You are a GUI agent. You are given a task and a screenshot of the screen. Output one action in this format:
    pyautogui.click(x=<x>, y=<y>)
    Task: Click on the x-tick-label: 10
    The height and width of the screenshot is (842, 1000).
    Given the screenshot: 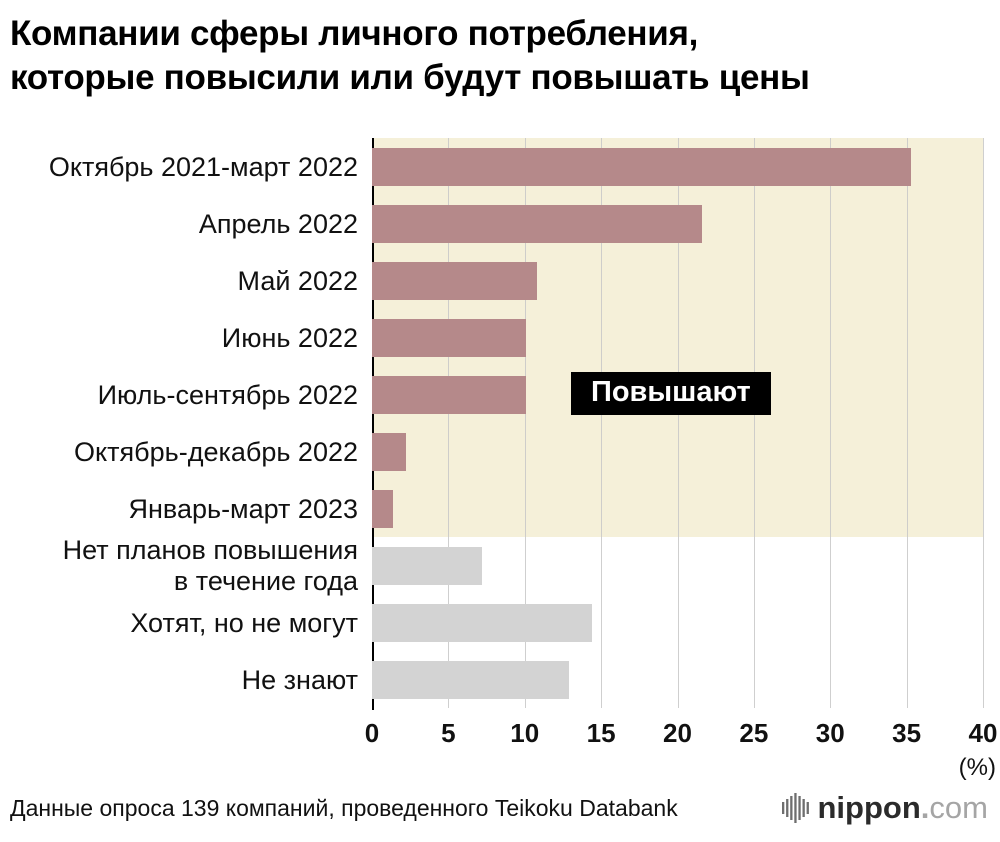 What is the action you would take?
    pyautogui.click(x=525, y=733)
    